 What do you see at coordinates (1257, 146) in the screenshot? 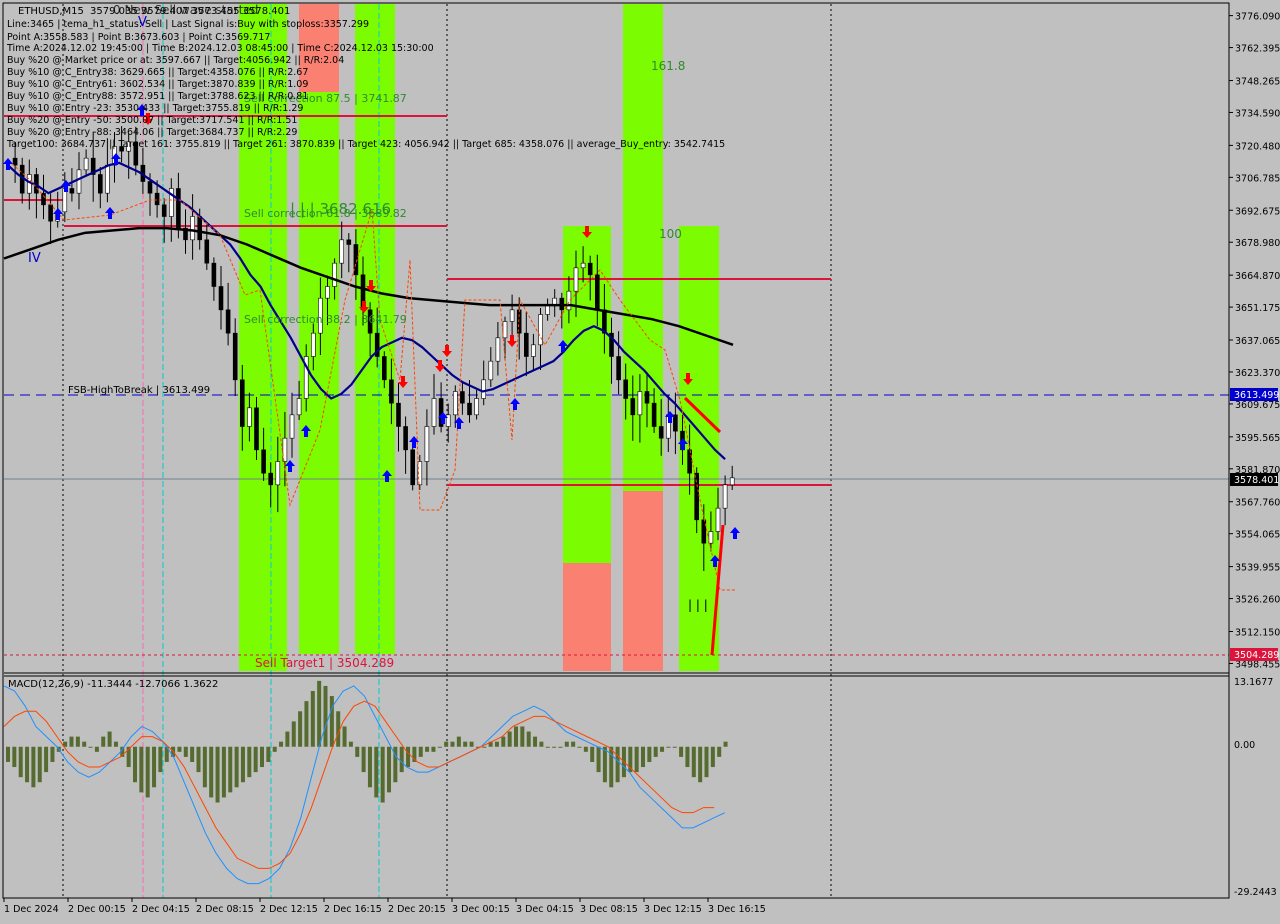
I see `price-tick-4: 3720.480` at bounding box center [1257, 146].